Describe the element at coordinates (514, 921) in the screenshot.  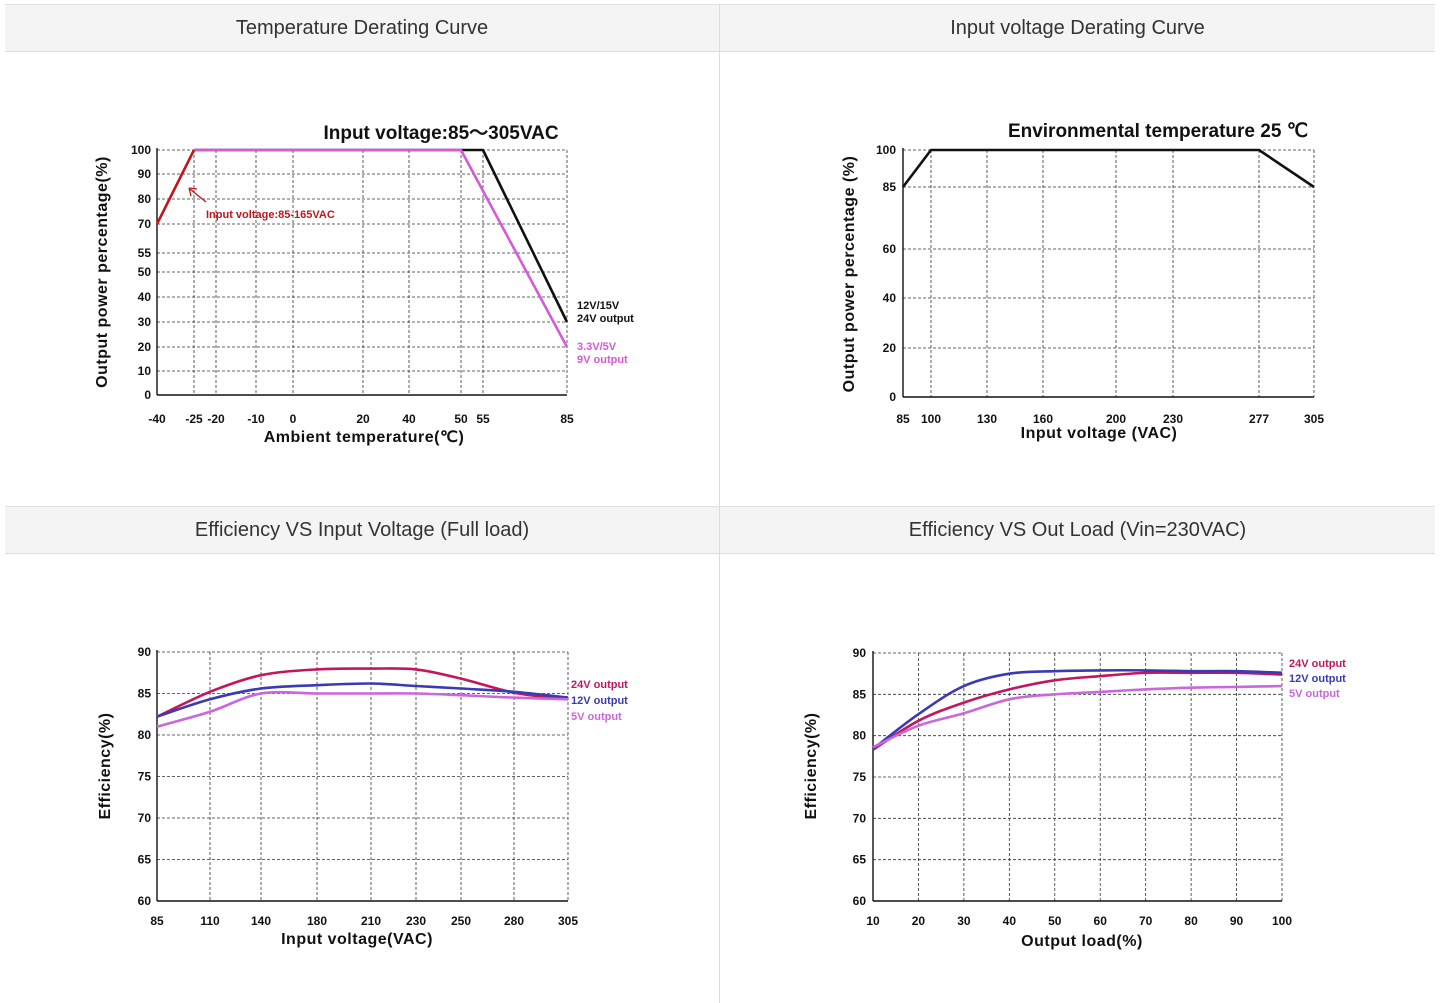
I see `x-tick-label: 280` at that location.